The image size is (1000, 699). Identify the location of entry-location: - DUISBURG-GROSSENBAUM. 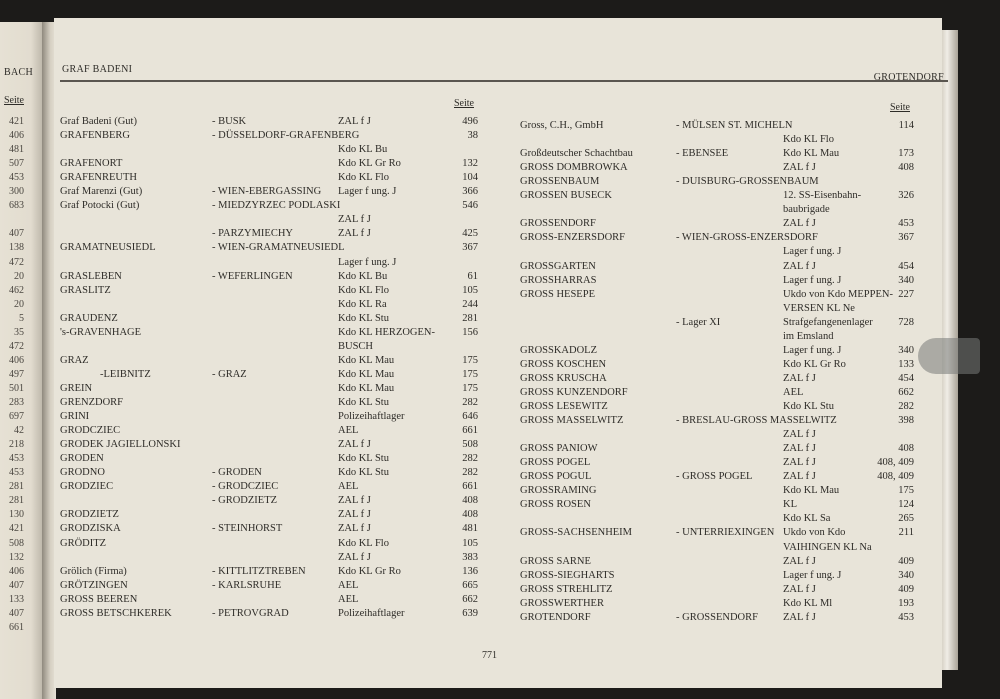
(747, 182).